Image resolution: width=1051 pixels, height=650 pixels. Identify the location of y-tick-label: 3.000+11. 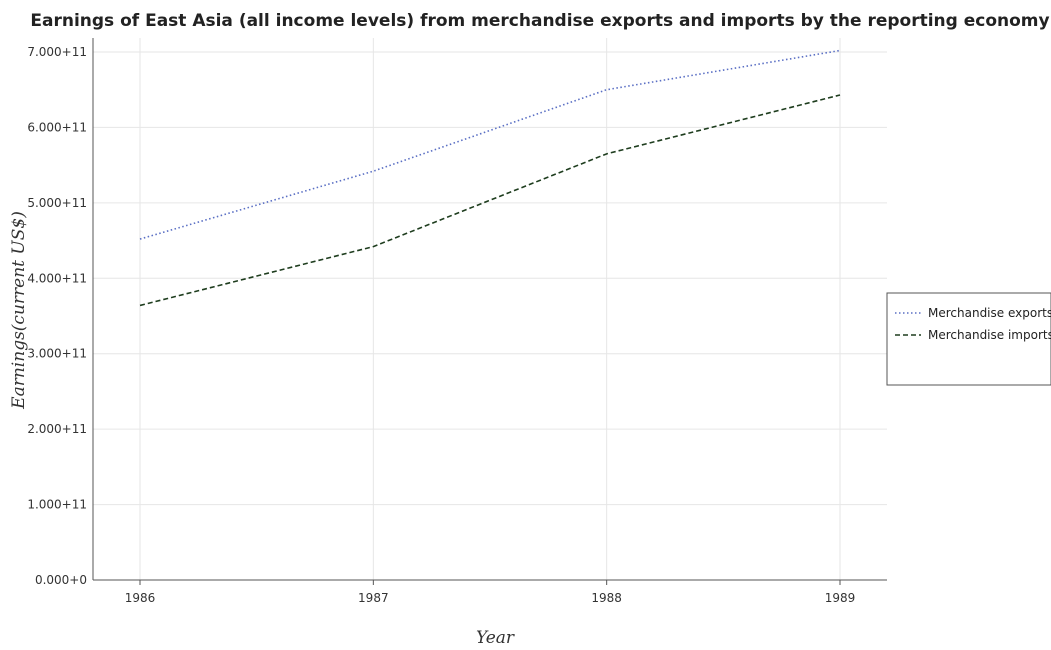
(57, 354).